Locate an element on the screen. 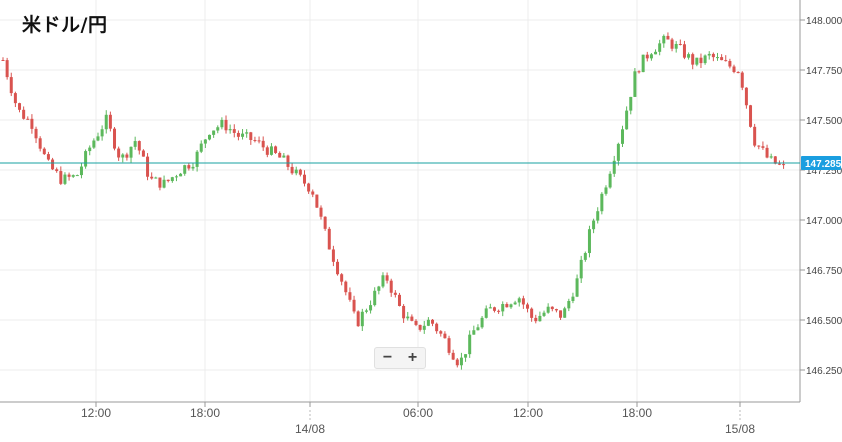 This screenshot has height=442, width=842. zoom-out-button: − is located at coordinates (387, 357).